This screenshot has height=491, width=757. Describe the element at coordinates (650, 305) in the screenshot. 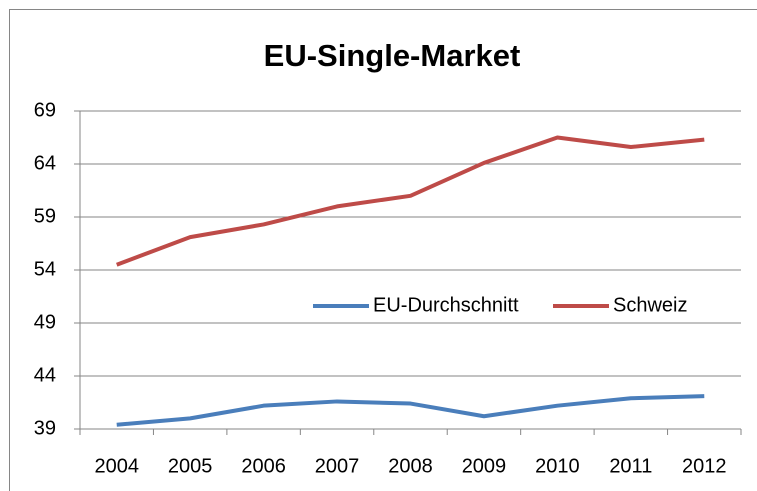

I see `legend-label: Schweiz` at that location.